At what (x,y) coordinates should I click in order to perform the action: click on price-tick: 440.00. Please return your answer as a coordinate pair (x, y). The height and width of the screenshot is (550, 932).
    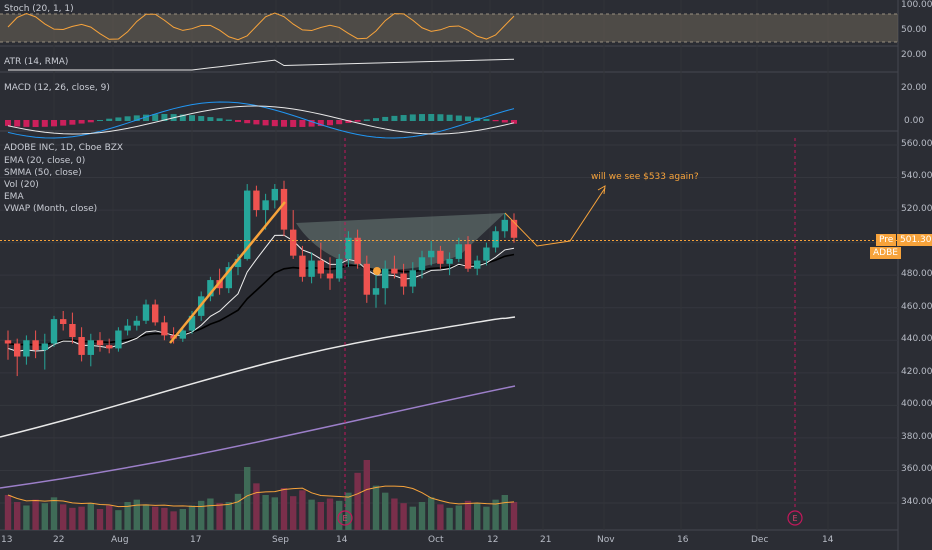
    Looking at the image, I should click on (916, 339).